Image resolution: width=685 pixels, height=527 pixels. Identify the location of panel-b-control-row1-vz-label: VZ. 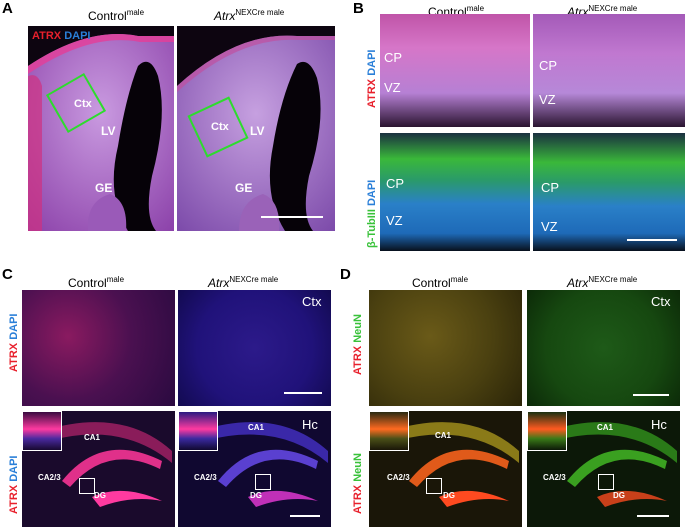
(392, 87).